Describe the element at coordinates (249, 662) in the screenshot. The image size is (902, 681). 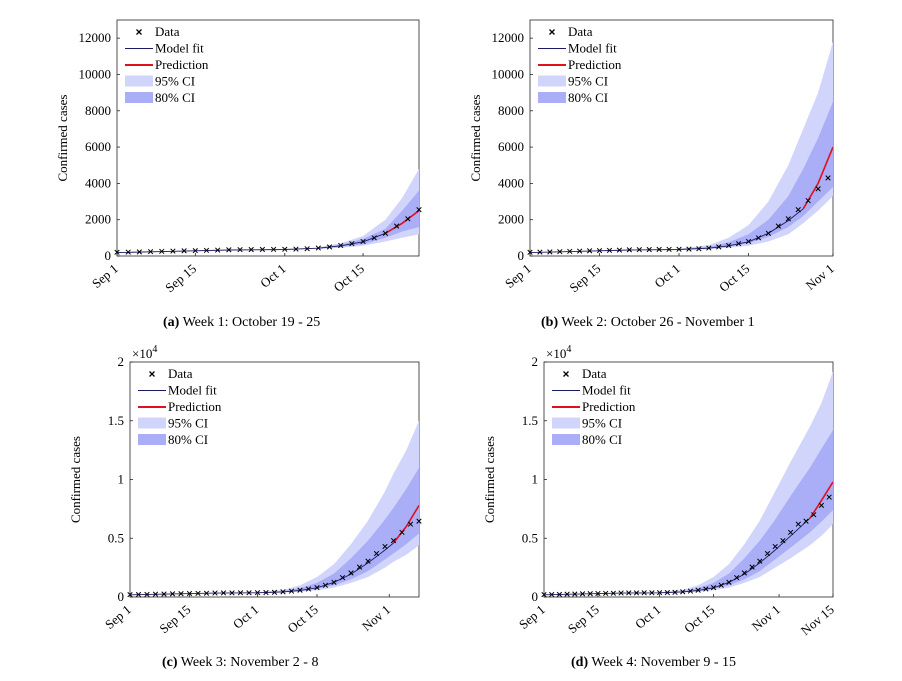
I see `caption-text: Week 3: November 2 - 8` at that location.